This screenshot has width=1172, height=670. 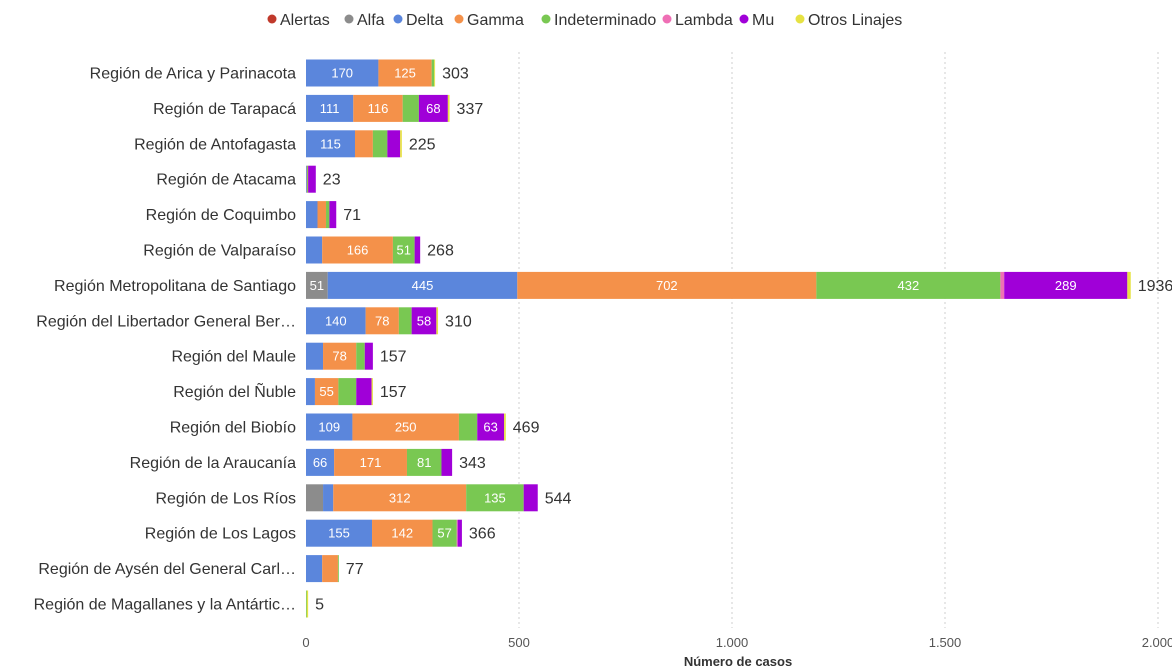 I want to click on x-tick-label: 0, so click(x=305, y=642).